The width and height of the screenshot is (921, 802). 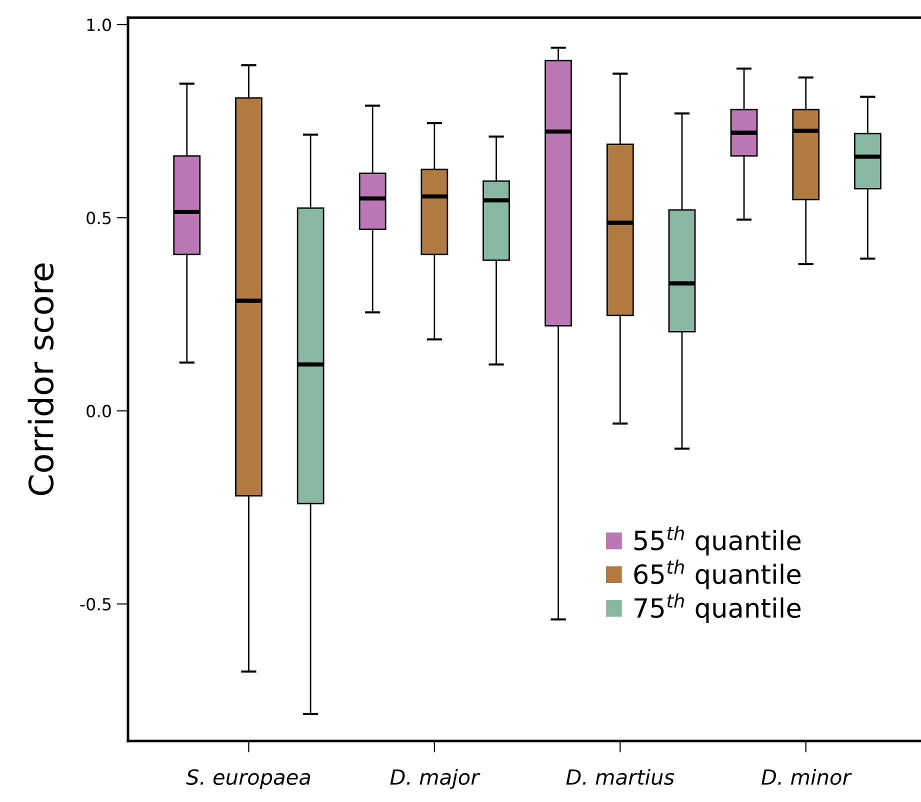 I want to click on legend-label: 55$^{th}$ quantile, so click(x=717, y=541).